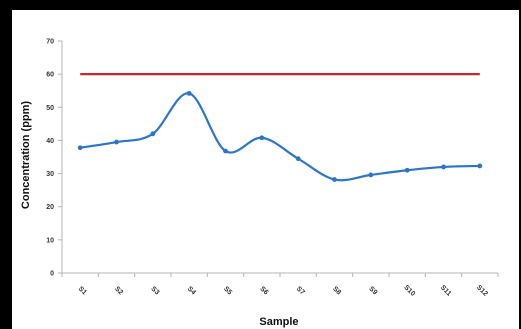  Describe the element at coordinates (227, 290) in the screenshot. I see `x-tick-label: S5` at that location.